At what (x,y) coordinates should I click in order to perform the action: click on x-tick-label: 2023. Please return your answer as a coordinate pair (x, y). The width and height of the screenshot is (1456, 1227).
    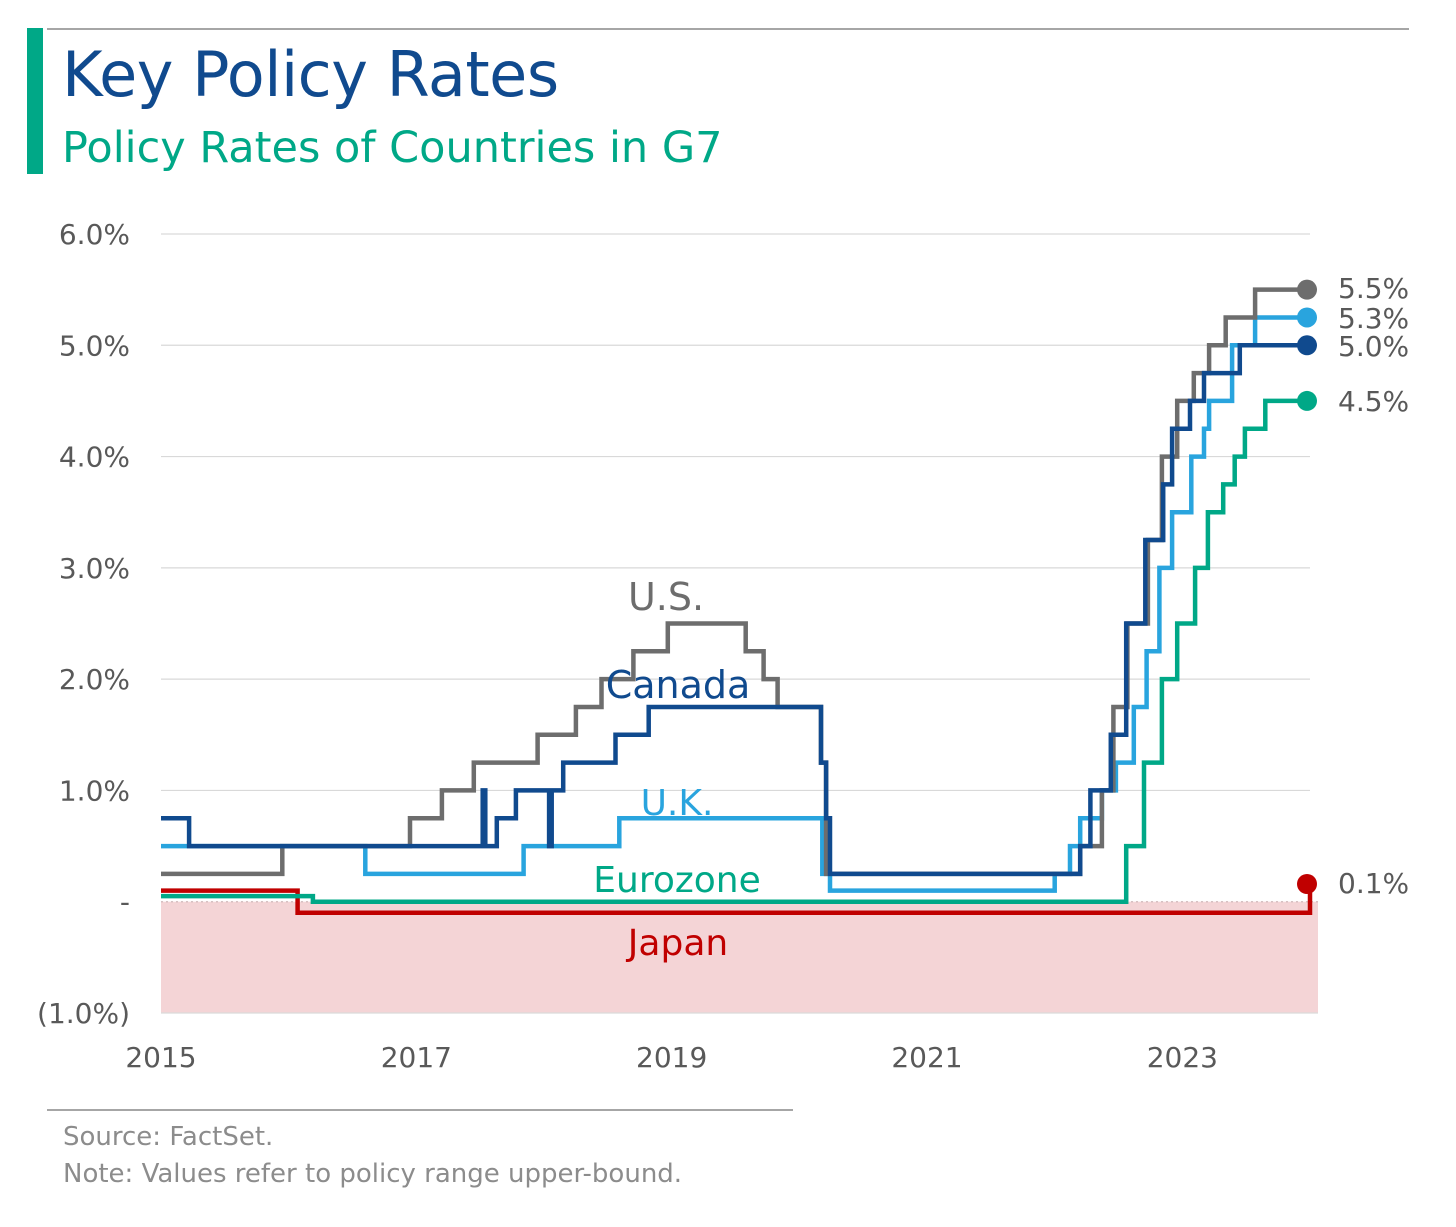
    Looking at the image, I should click on (1182, 1057).